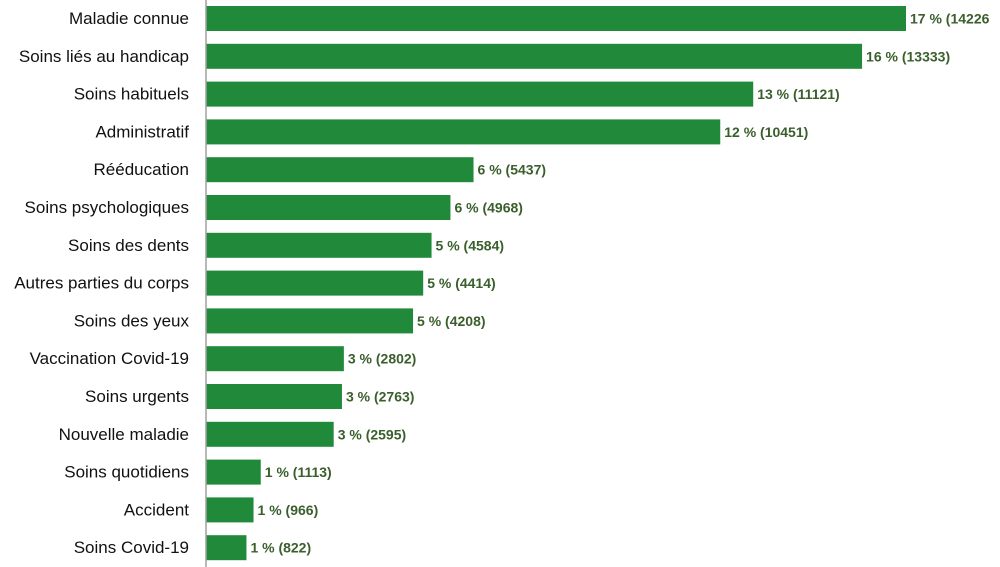  I want to click on data-label: 5 % (4584), so click(470, 245).